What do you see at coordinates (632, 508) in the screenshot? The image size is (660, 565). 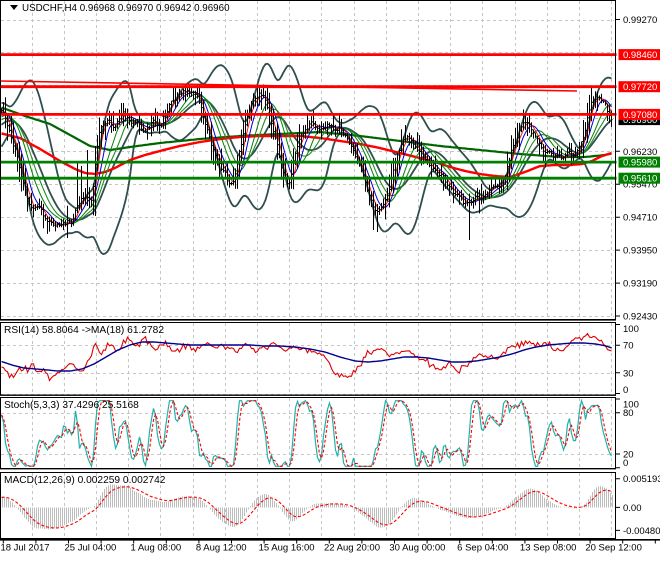 I see `svg-text: 0.00` at bounding box center [632, 508].